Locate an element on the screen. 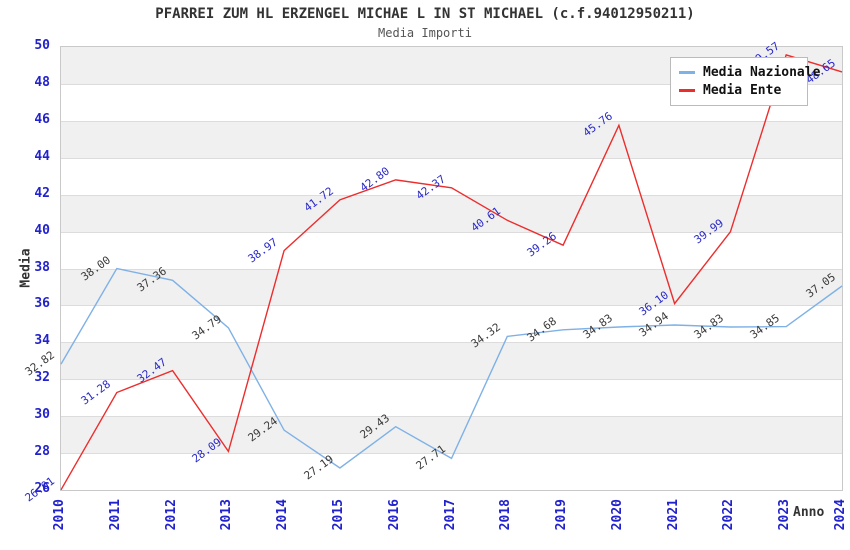 This screenshot has width=850, height=550. y-tick-label: 48 is located at coordinates (42, 82).